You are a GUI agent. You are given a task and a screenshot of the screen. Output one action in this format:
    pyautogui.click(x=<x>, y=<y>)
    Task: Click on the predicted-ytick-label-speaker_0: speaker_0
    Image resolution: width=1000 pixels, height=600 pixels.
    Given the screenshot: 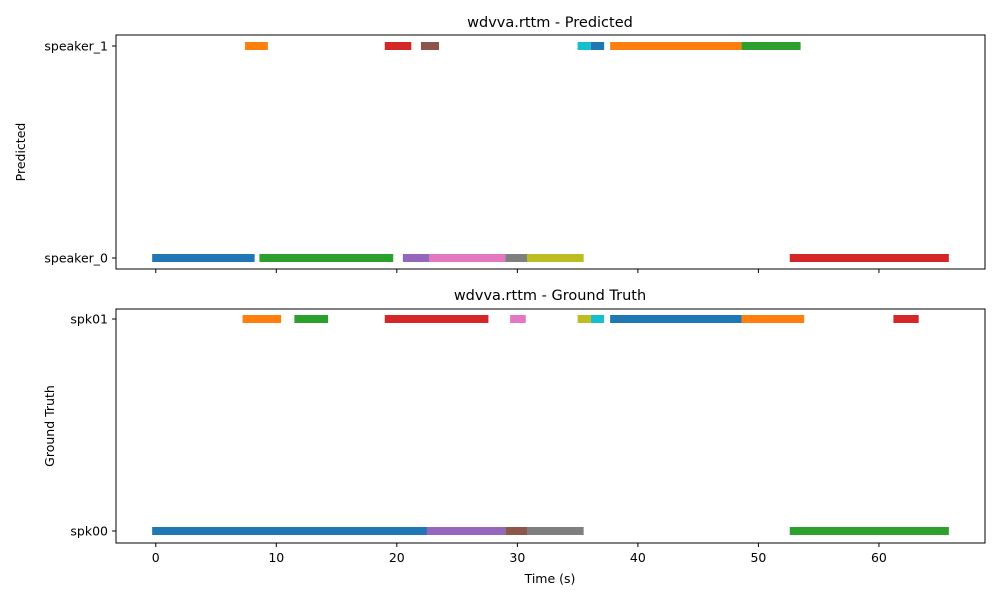 What is the action you would take?
    pyautogui.click(x=76, y=258)
    